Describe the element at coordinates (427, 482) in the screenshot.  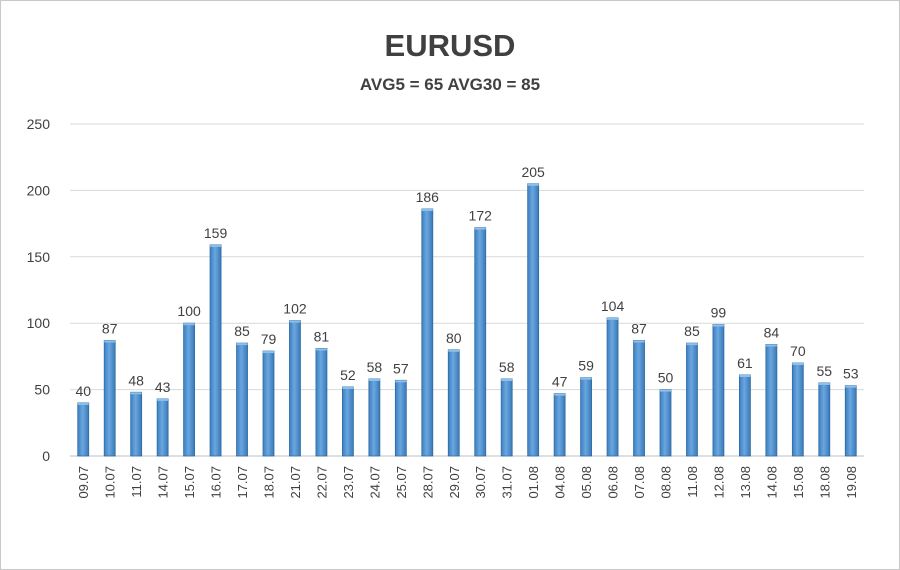
I see `x-tick-label: 28.07` at that location.